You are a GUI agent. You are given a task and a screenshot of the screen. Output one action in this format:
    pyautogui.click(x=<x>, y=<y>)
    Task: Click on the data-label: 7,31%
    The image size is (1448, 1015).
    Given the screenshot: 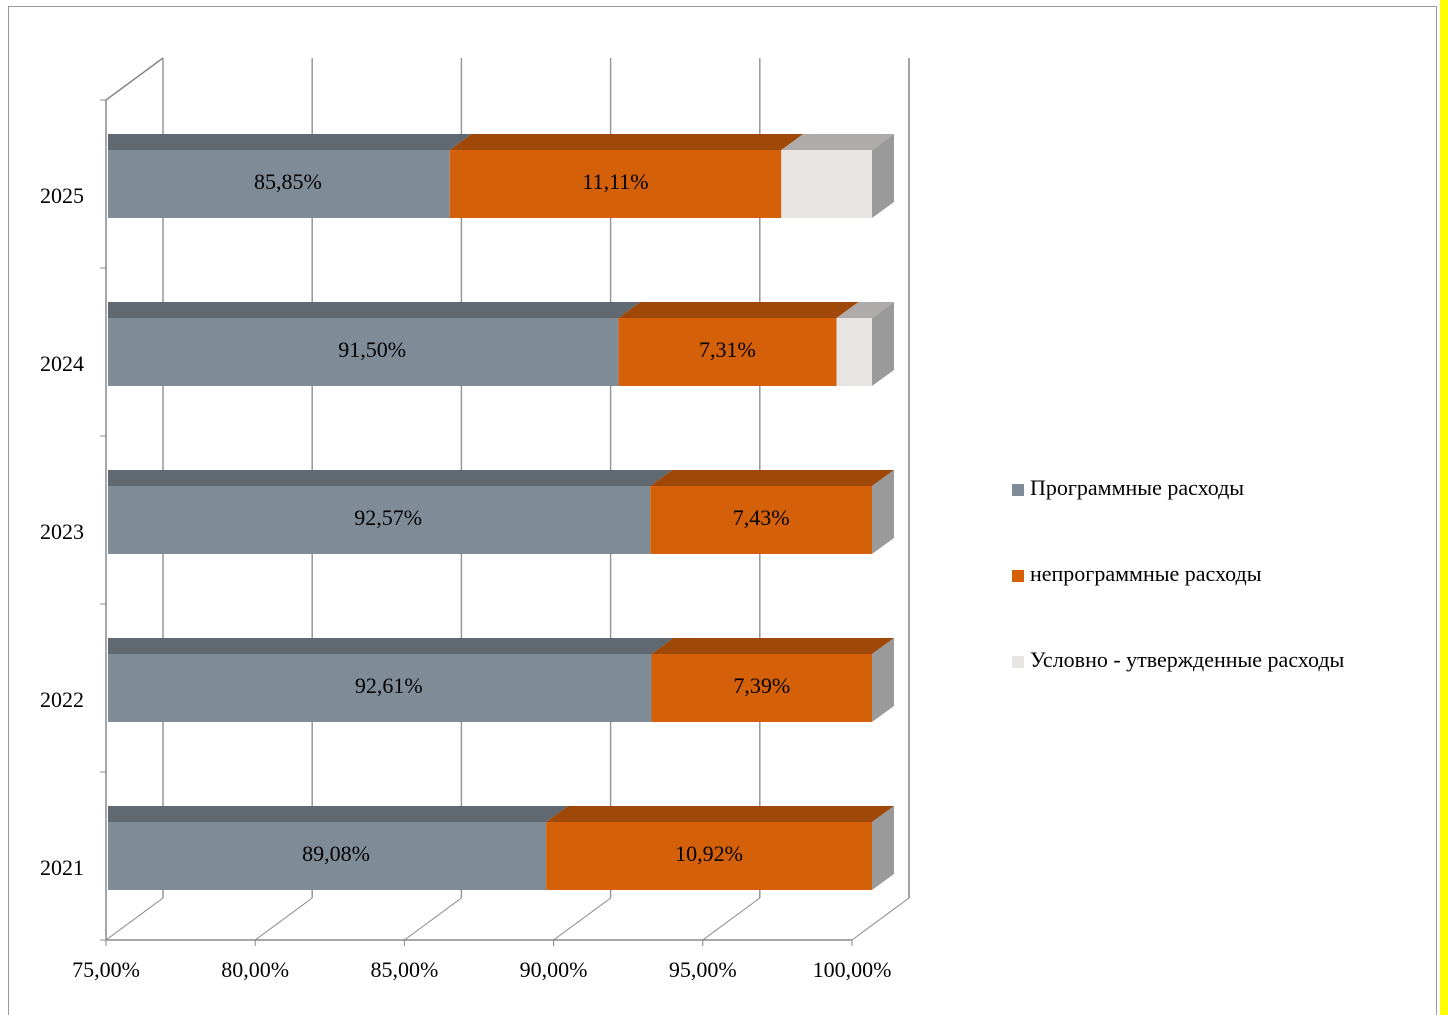 What is the action you would take?
    pyautogui.click(x=727, y=349)
    